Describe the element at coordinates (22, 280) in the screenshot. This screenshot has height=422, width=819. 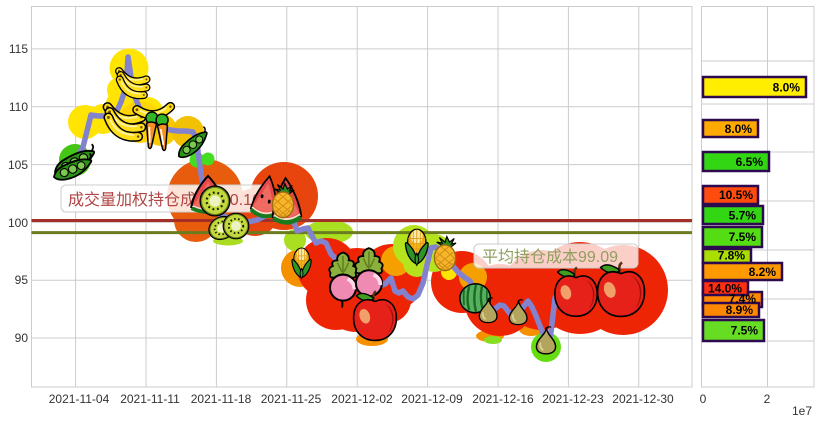
I see `svg-text: 95` at that location.